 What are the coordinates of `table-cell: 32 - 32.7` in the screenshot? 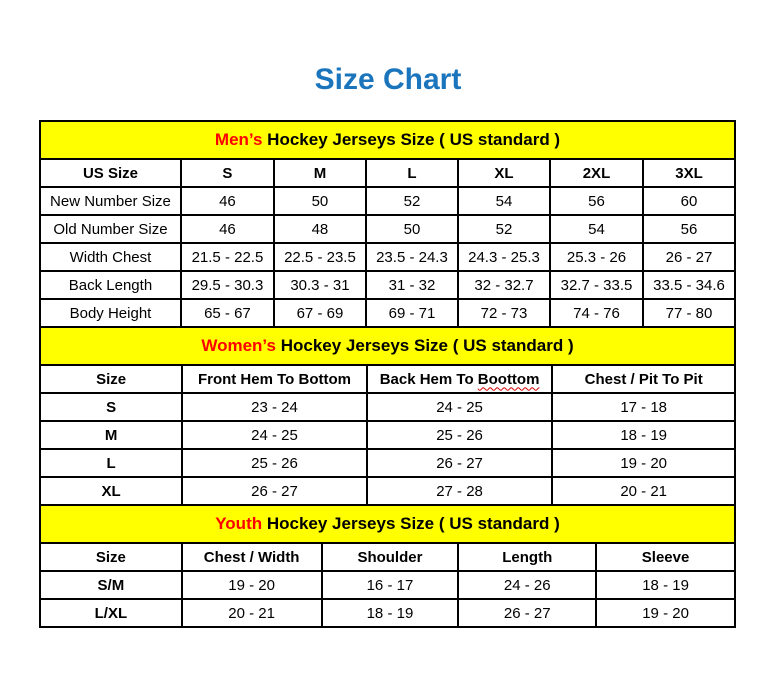 It's located at (502, 285).